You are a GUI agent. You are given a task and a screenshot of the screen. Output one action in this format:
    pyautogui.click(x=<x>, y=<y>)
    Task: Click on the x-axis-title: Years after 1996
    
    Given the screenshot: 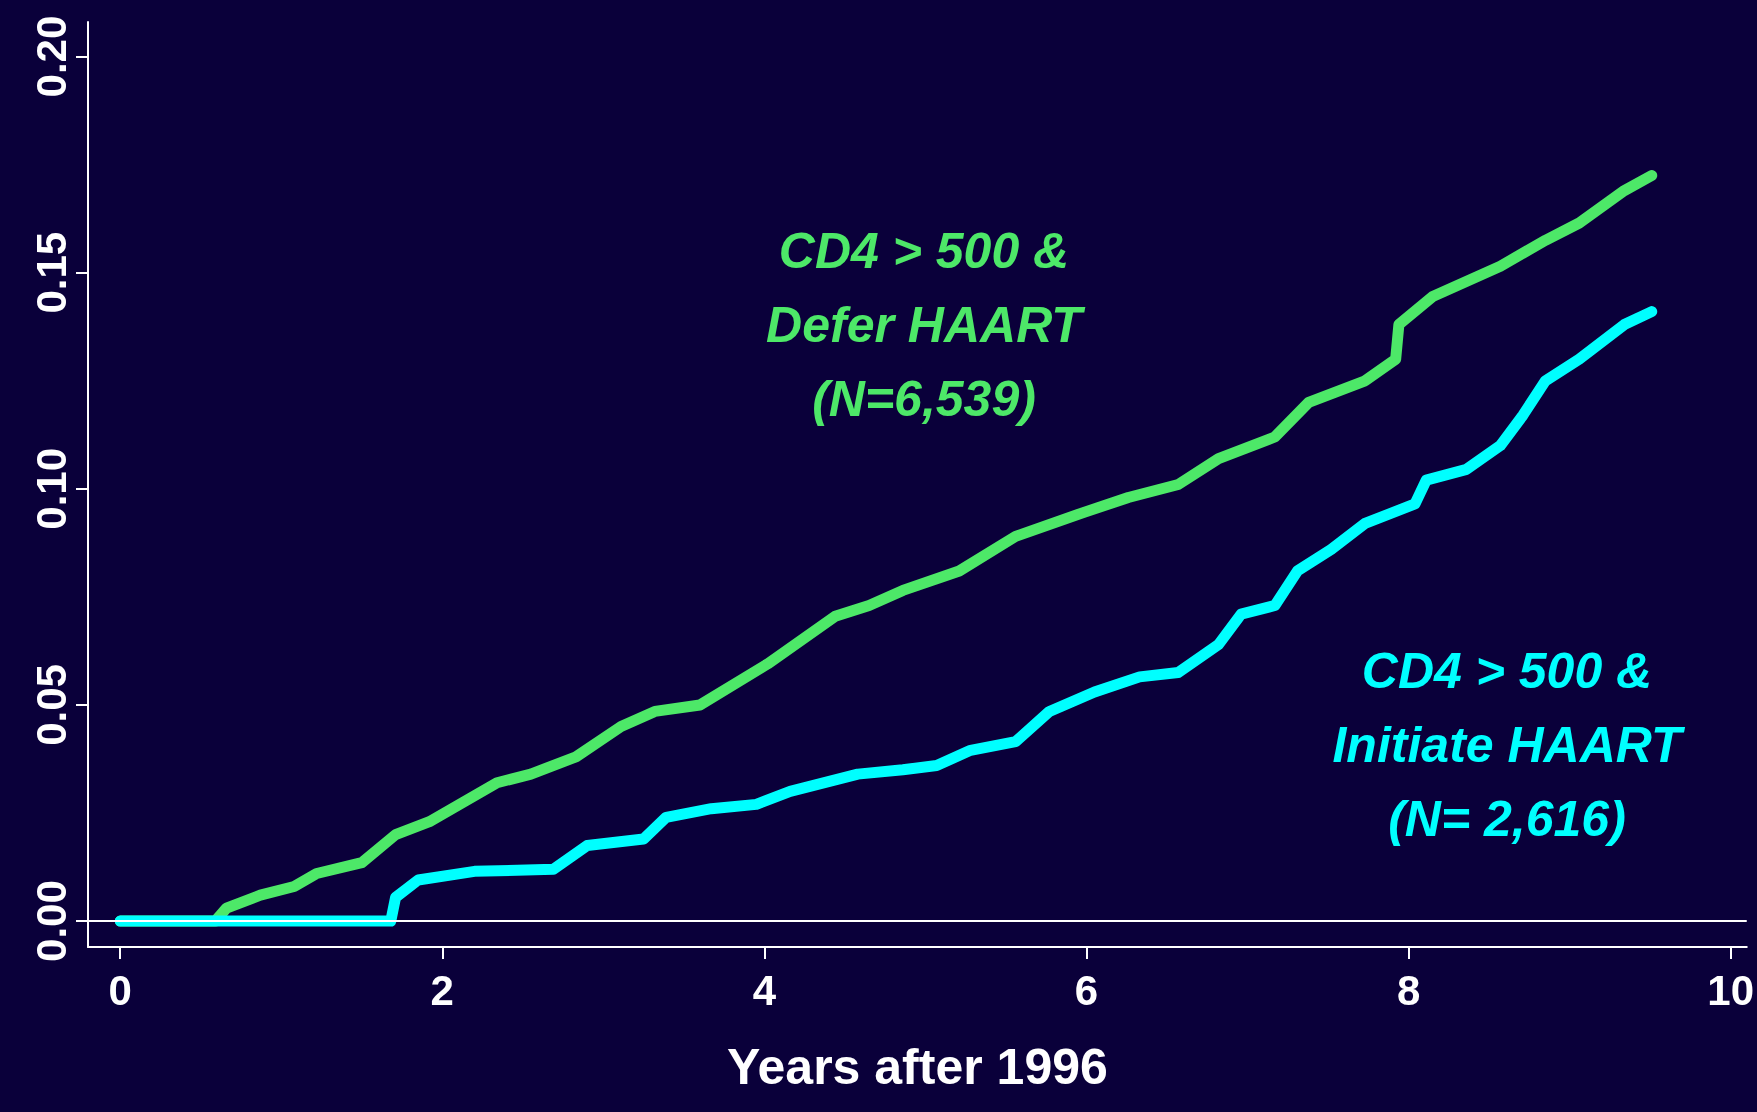 What is the action you would take?
    pyautogui.click(x=917, y=1067)
    